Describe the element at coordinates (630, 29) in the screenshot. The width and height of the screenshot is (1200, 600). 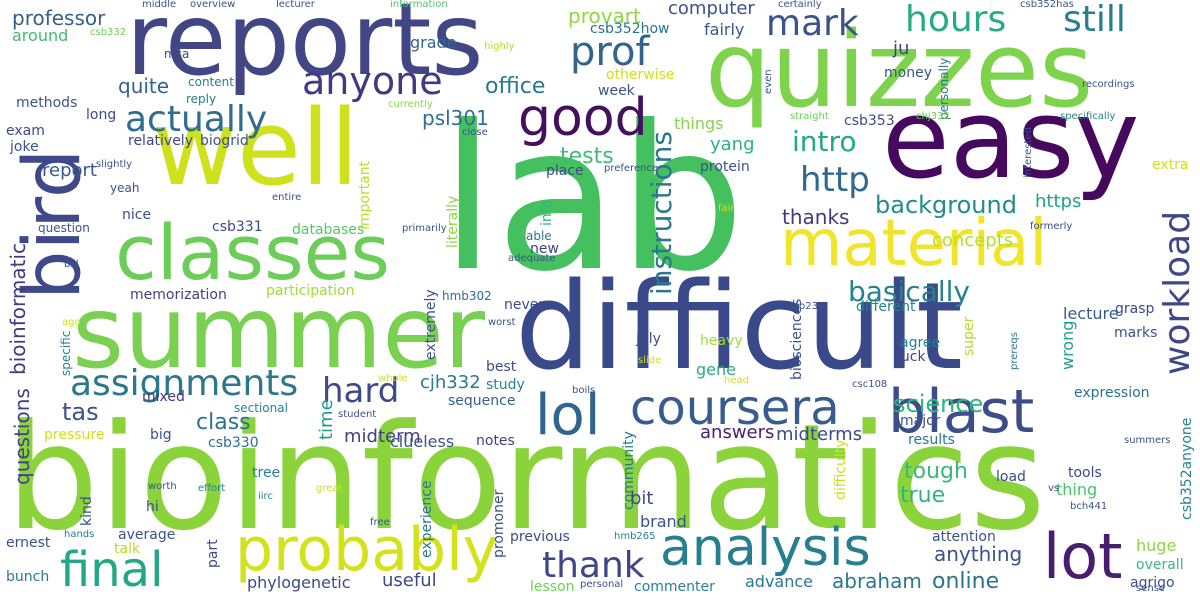
I see `word: csb352how` at that location.